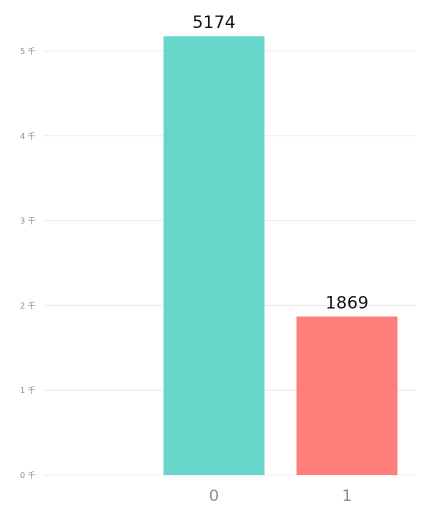  What do you see at coordinates (346, 304) in the screenshot?
I see `data-label-1: 1869` at bounding box center [346, 304].